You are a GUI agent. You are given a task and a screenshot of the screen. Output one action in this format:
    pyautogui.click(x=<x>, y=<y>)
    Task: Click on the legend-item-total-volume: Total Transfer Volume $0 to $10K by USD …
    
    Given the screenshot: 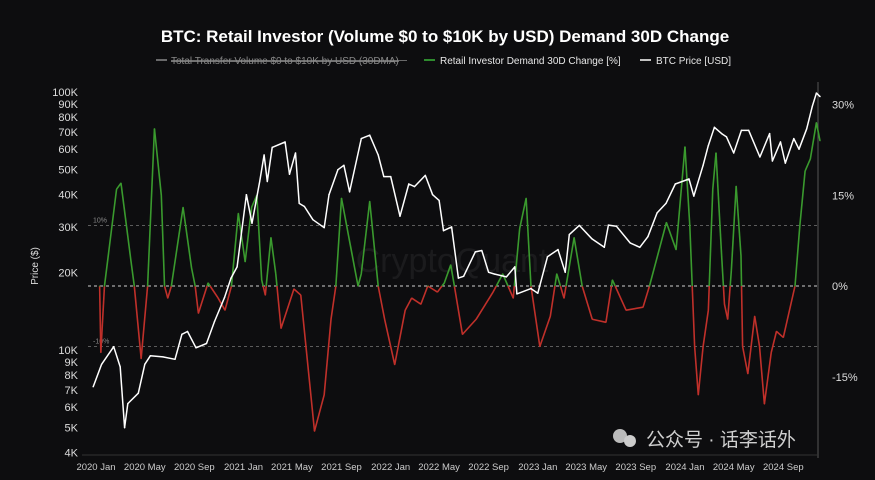 What is the action you would take?
    pyautogui.click(x=281, y=61)
    